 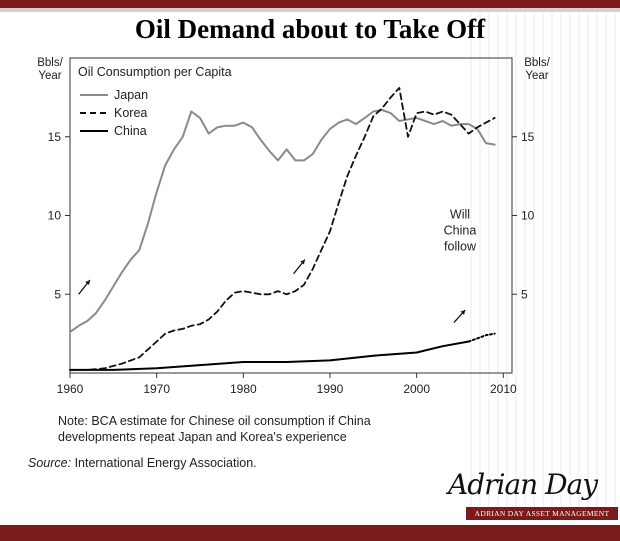 What do you see at coordinates (537, 69) in the screenshot?
I see `y-axis-label-right: Bbls/Year` at bounding box center [537, 69].